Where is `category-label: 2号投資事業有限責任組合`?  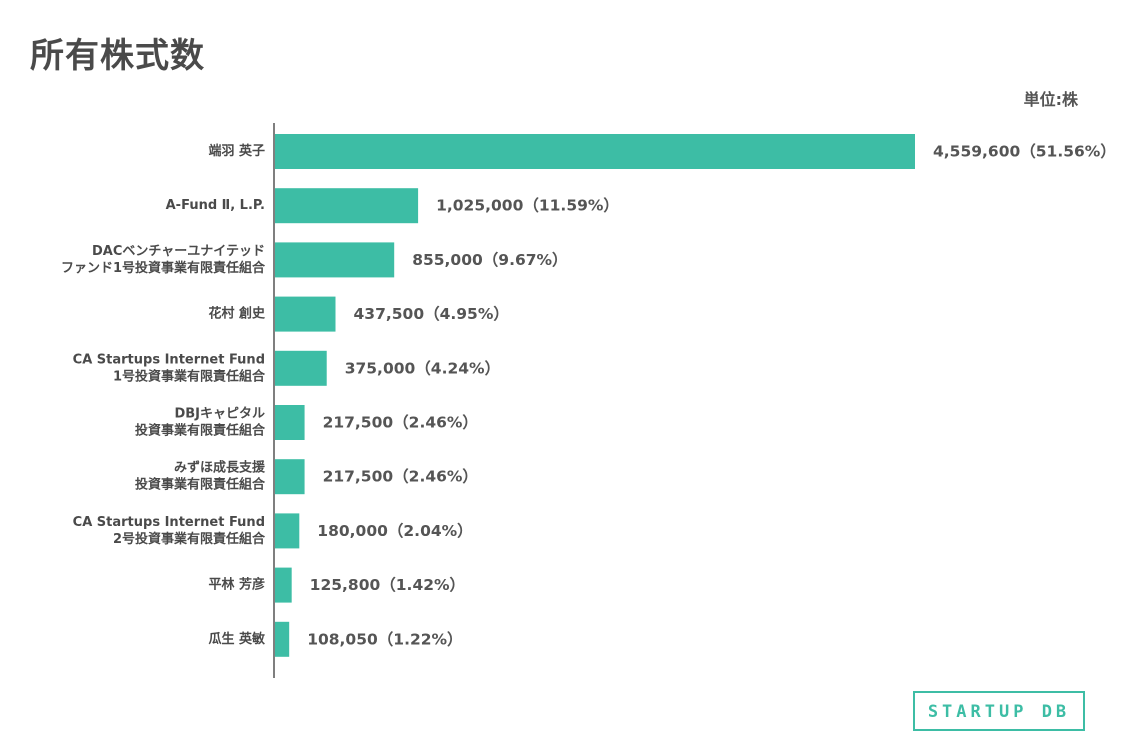
category-label: 2号投資事業有限責任組合 is located at coordinates (189, 539).